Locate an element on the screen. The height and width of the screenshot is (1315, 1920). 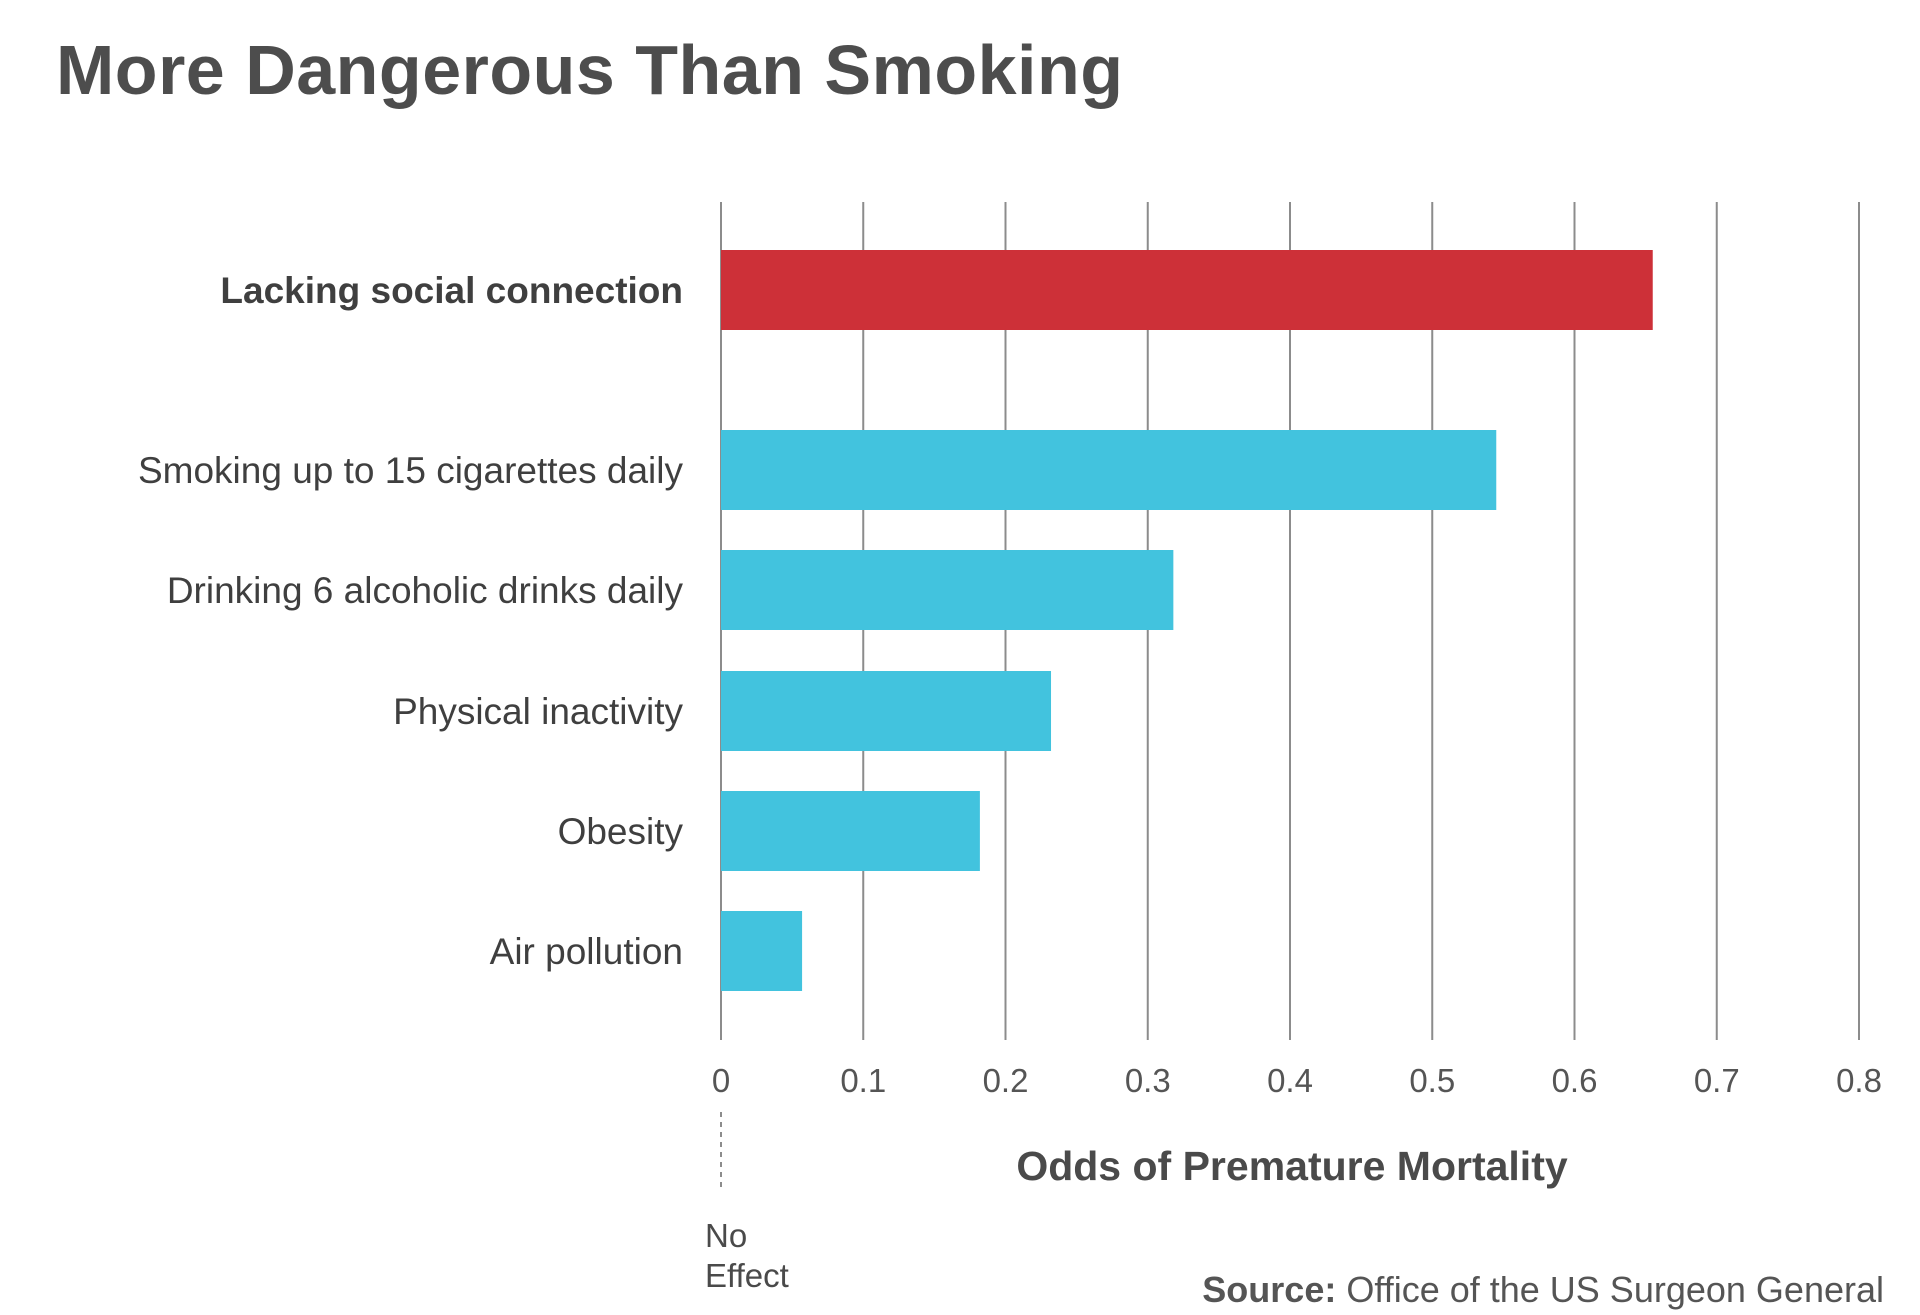
category-label: Obesity is located at coordinates (621, 831).